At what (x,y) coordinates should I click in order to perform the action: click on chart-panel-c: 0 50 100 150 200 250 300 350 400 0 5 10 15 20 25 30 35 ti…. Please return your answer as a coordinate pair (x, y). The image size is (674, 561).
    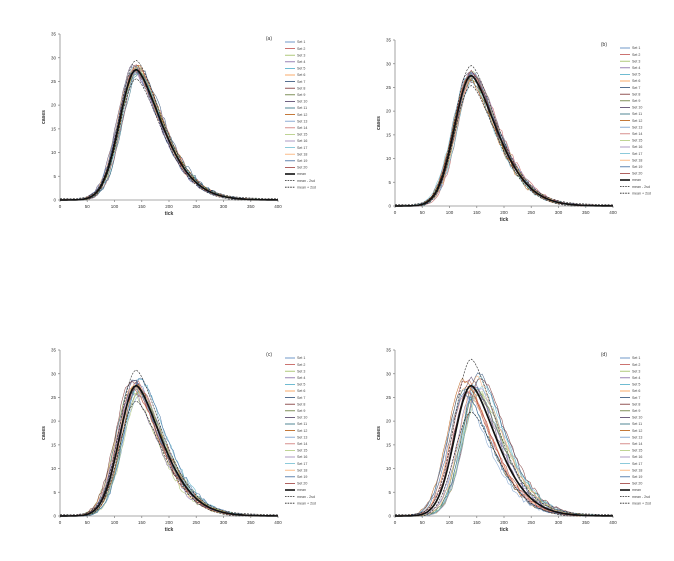
    Looking at the image, I should click on (178, 440).